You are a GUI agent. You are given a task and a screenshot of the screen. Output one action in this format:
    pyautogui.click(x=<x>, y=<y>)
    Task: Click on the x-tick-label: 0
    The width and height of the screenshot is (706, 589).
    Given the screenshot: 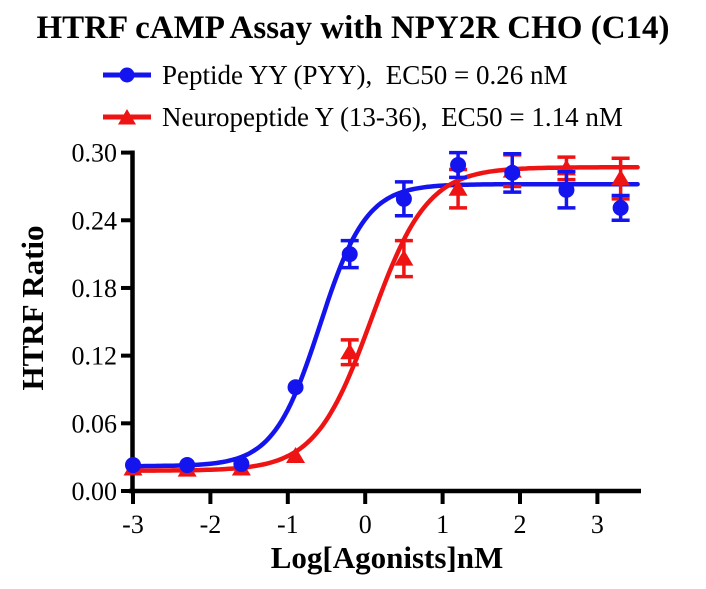 What is the action you would take?
    pyautogui.click(x=365, y=524)
    